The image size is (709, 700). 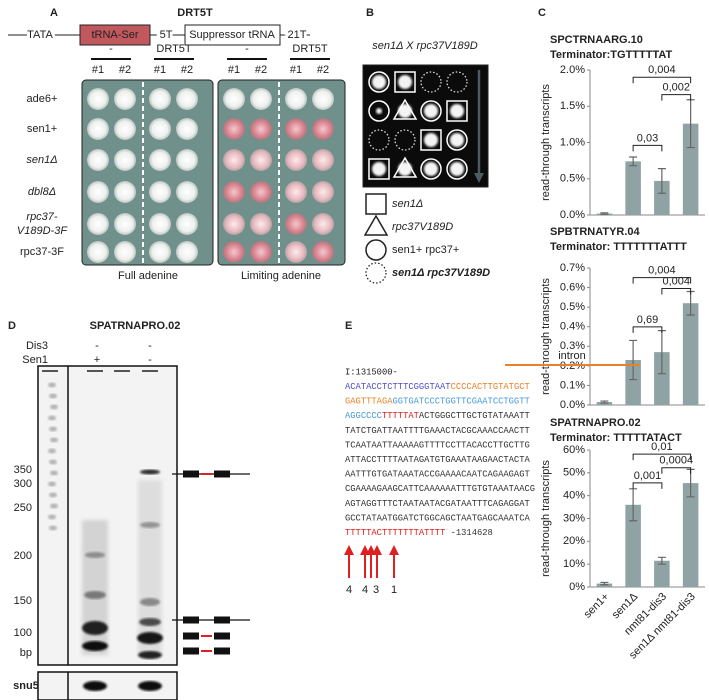 I want to click on strain-label: rpc37-3F, so click(x=42, y=252).